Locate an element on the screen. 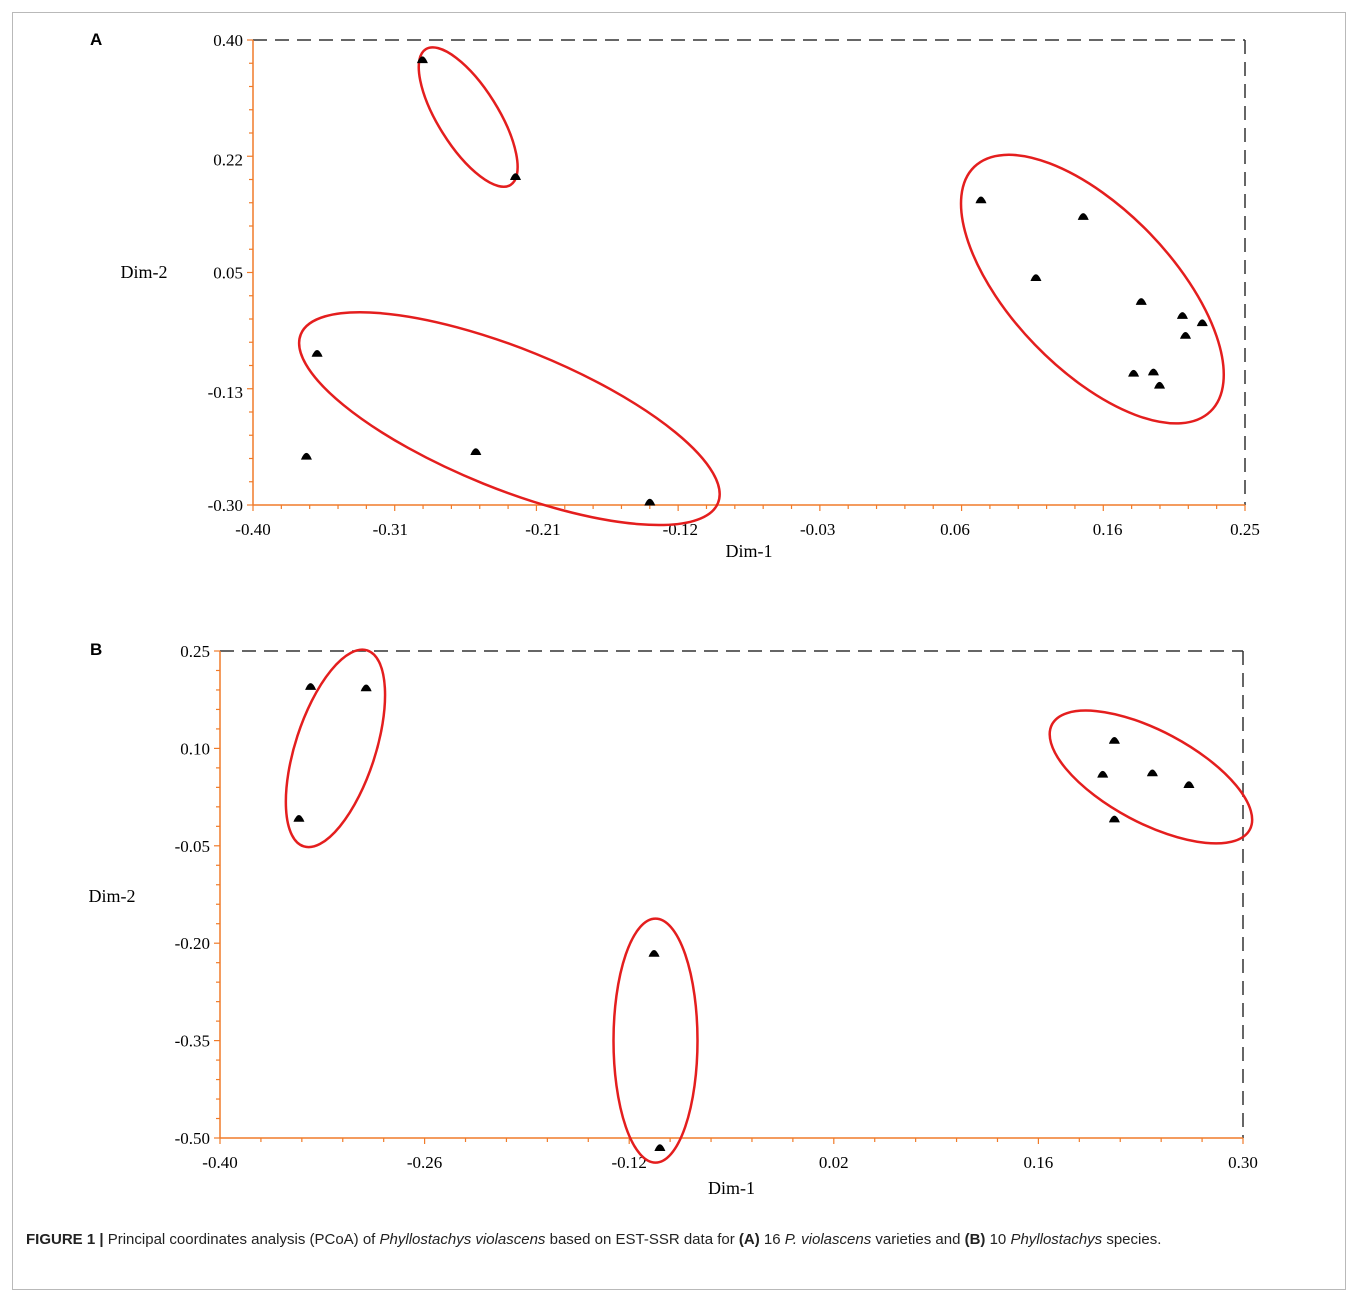 This screenshot has width=1358, height=1292. y-tick-label-a: 0.22 is located at coordinates (228, 160).